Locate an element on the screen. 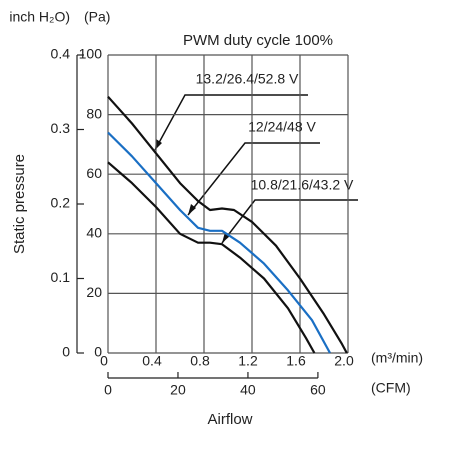 The image size is (451, 450). x2-tick-label: 40 is located at coordinates (248, 390).